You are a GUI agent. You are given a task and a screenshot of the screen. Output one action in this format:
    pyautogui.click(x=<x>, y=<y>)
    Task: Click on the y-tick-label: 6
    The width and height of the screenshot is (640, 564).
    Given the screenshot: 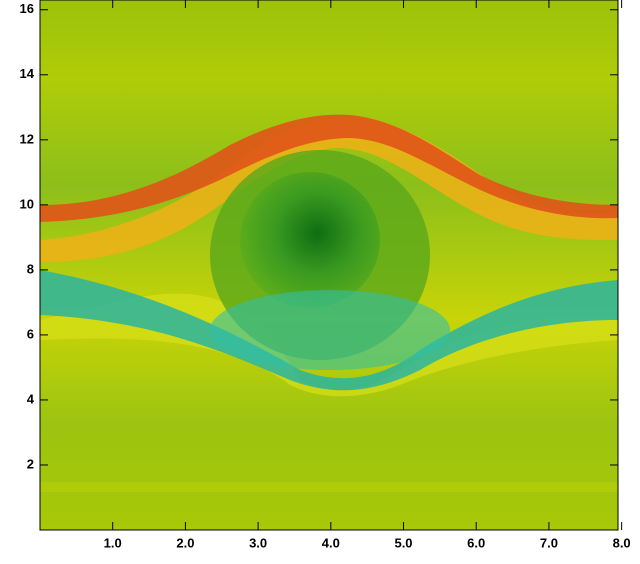 What is the action you would take?
    pyautogui.click(x=30, y=333)
    